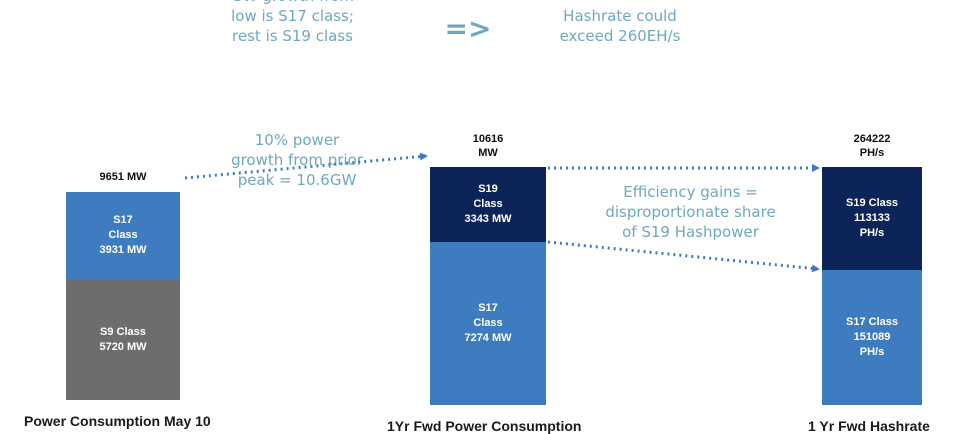 Image resolution: width=960 pixels, height=434 pixels. What do you see at coordinates (620, 26) in the screenshot?
I see `conclusion-note: Hashrate could exceed 260EH/s` at bounding box center [620, 26].